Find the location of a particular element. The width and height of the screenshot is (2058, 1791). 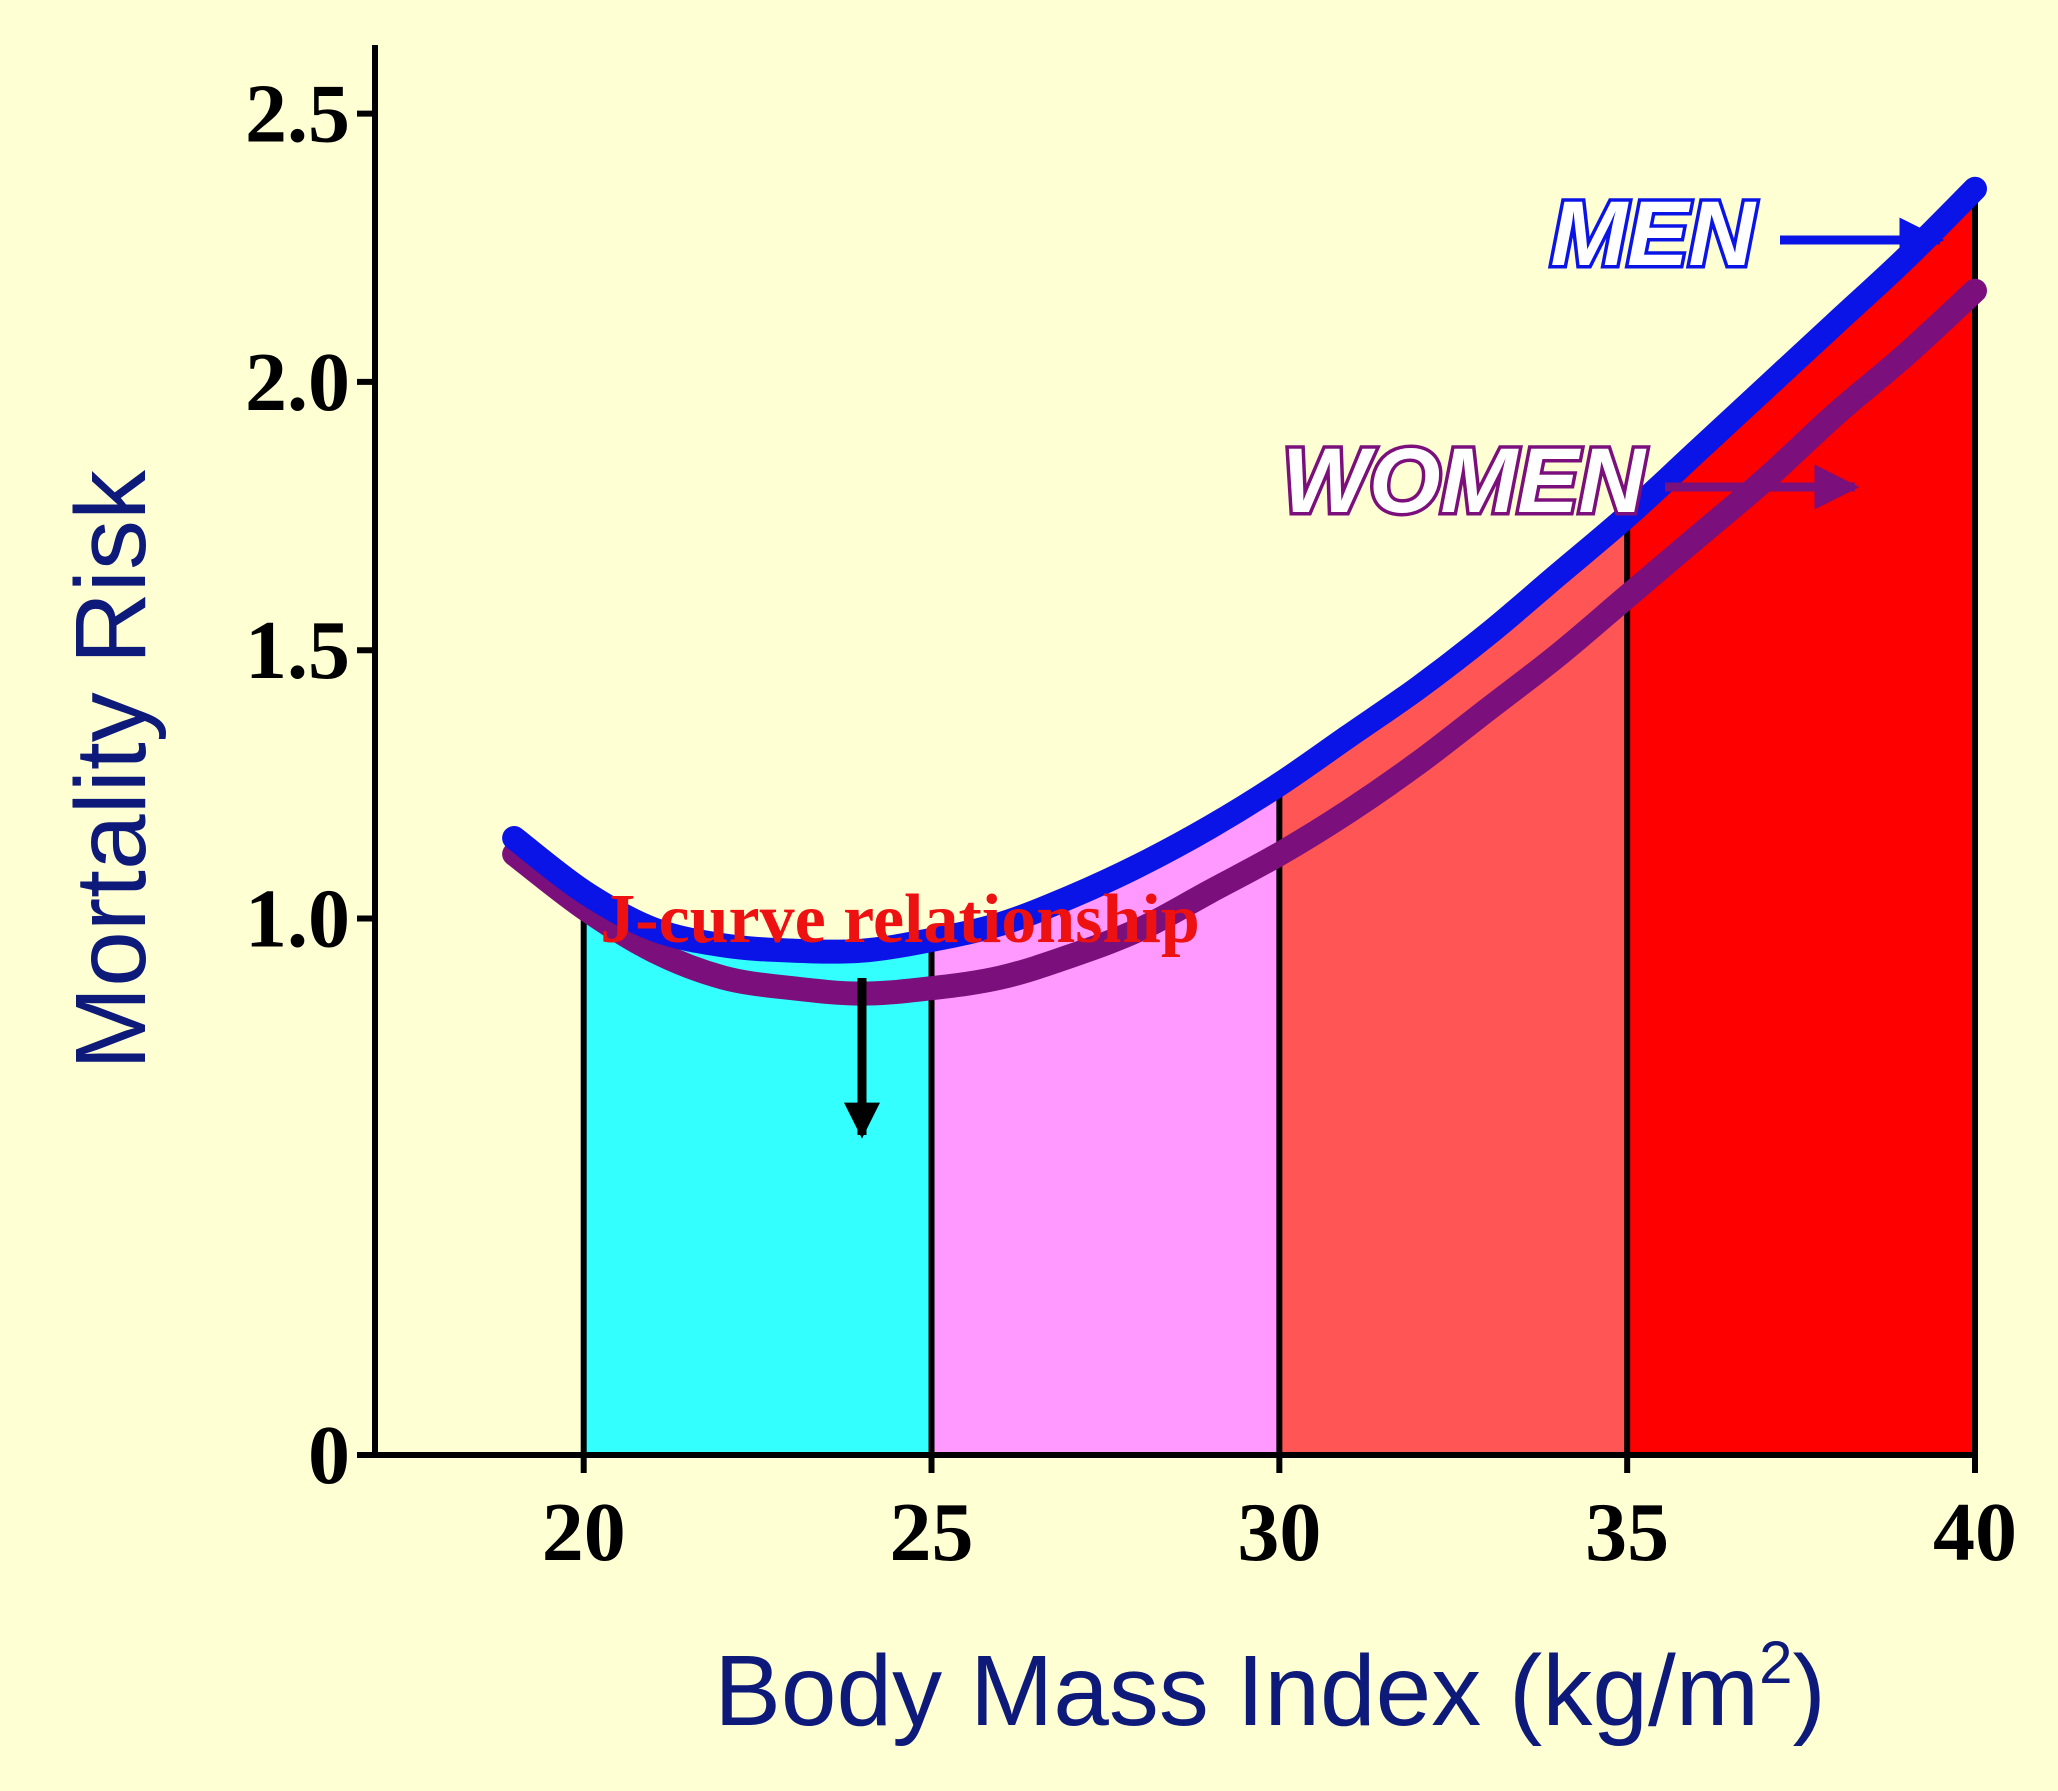

legend-label-women: WOMEN is located at coordinates (1464, 481).